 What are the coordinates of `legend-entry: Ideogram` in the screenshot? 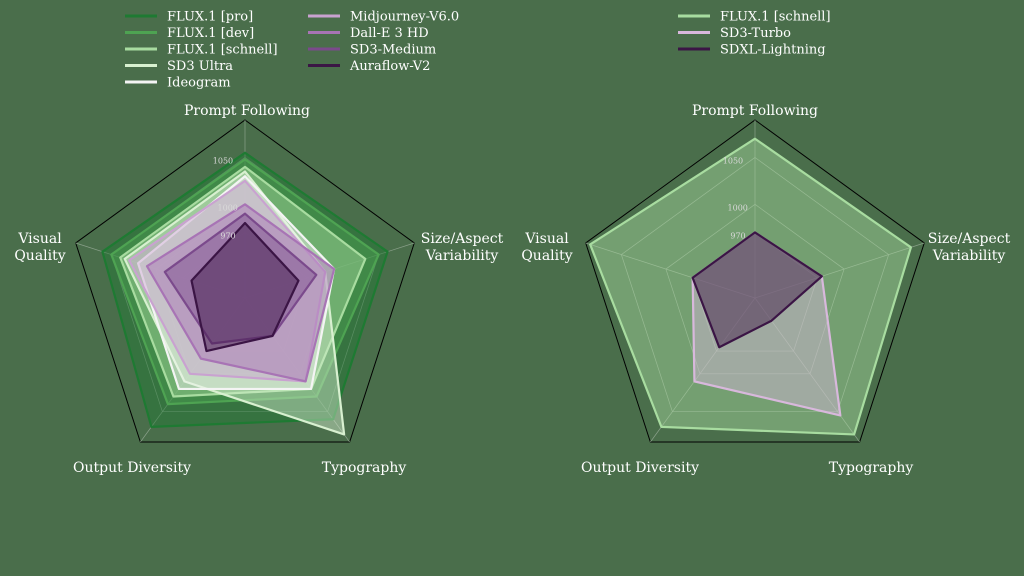 It's located at (178, 83).